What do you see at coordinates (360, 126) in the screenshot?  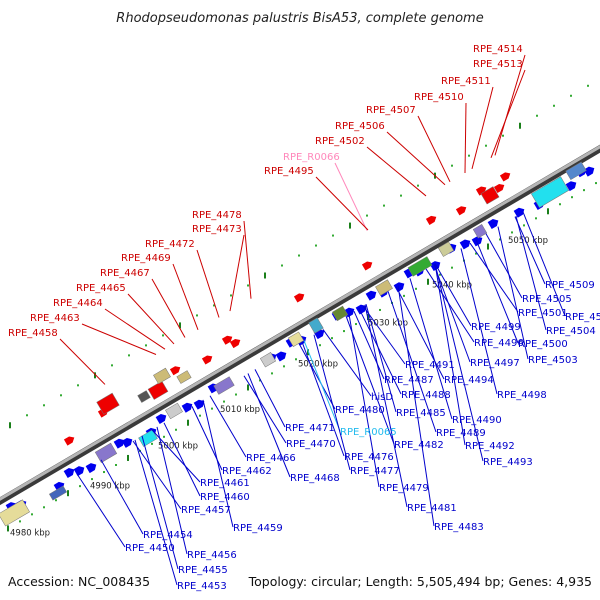 I see `gene-label-rpe_4506: RPE_4506` at bounding box center [360, 126].